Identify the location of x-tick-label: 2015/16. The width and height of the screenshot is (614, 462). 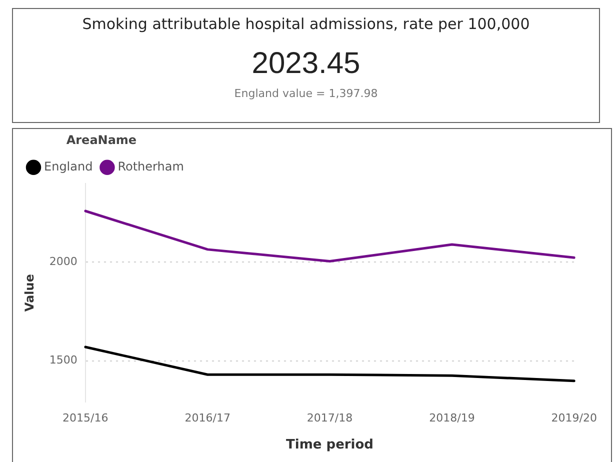
(85, 418).